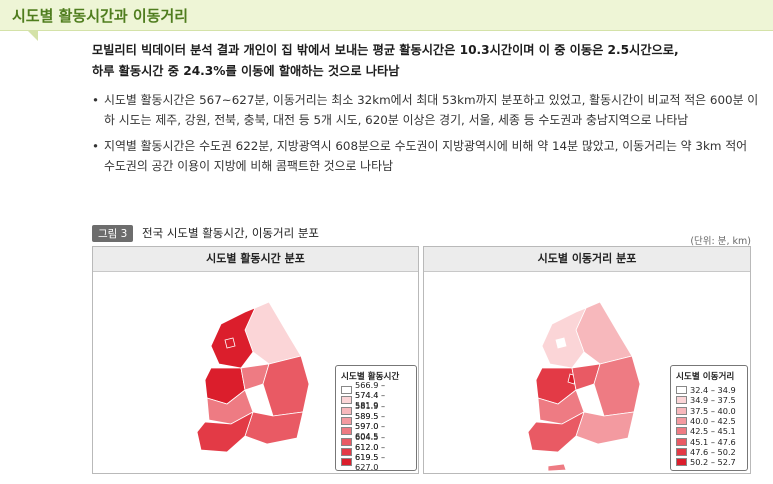  What do you see at coordinates (584, 386) in the screenshot?
I see `right-map-svg` at bounding box center [584, 386].